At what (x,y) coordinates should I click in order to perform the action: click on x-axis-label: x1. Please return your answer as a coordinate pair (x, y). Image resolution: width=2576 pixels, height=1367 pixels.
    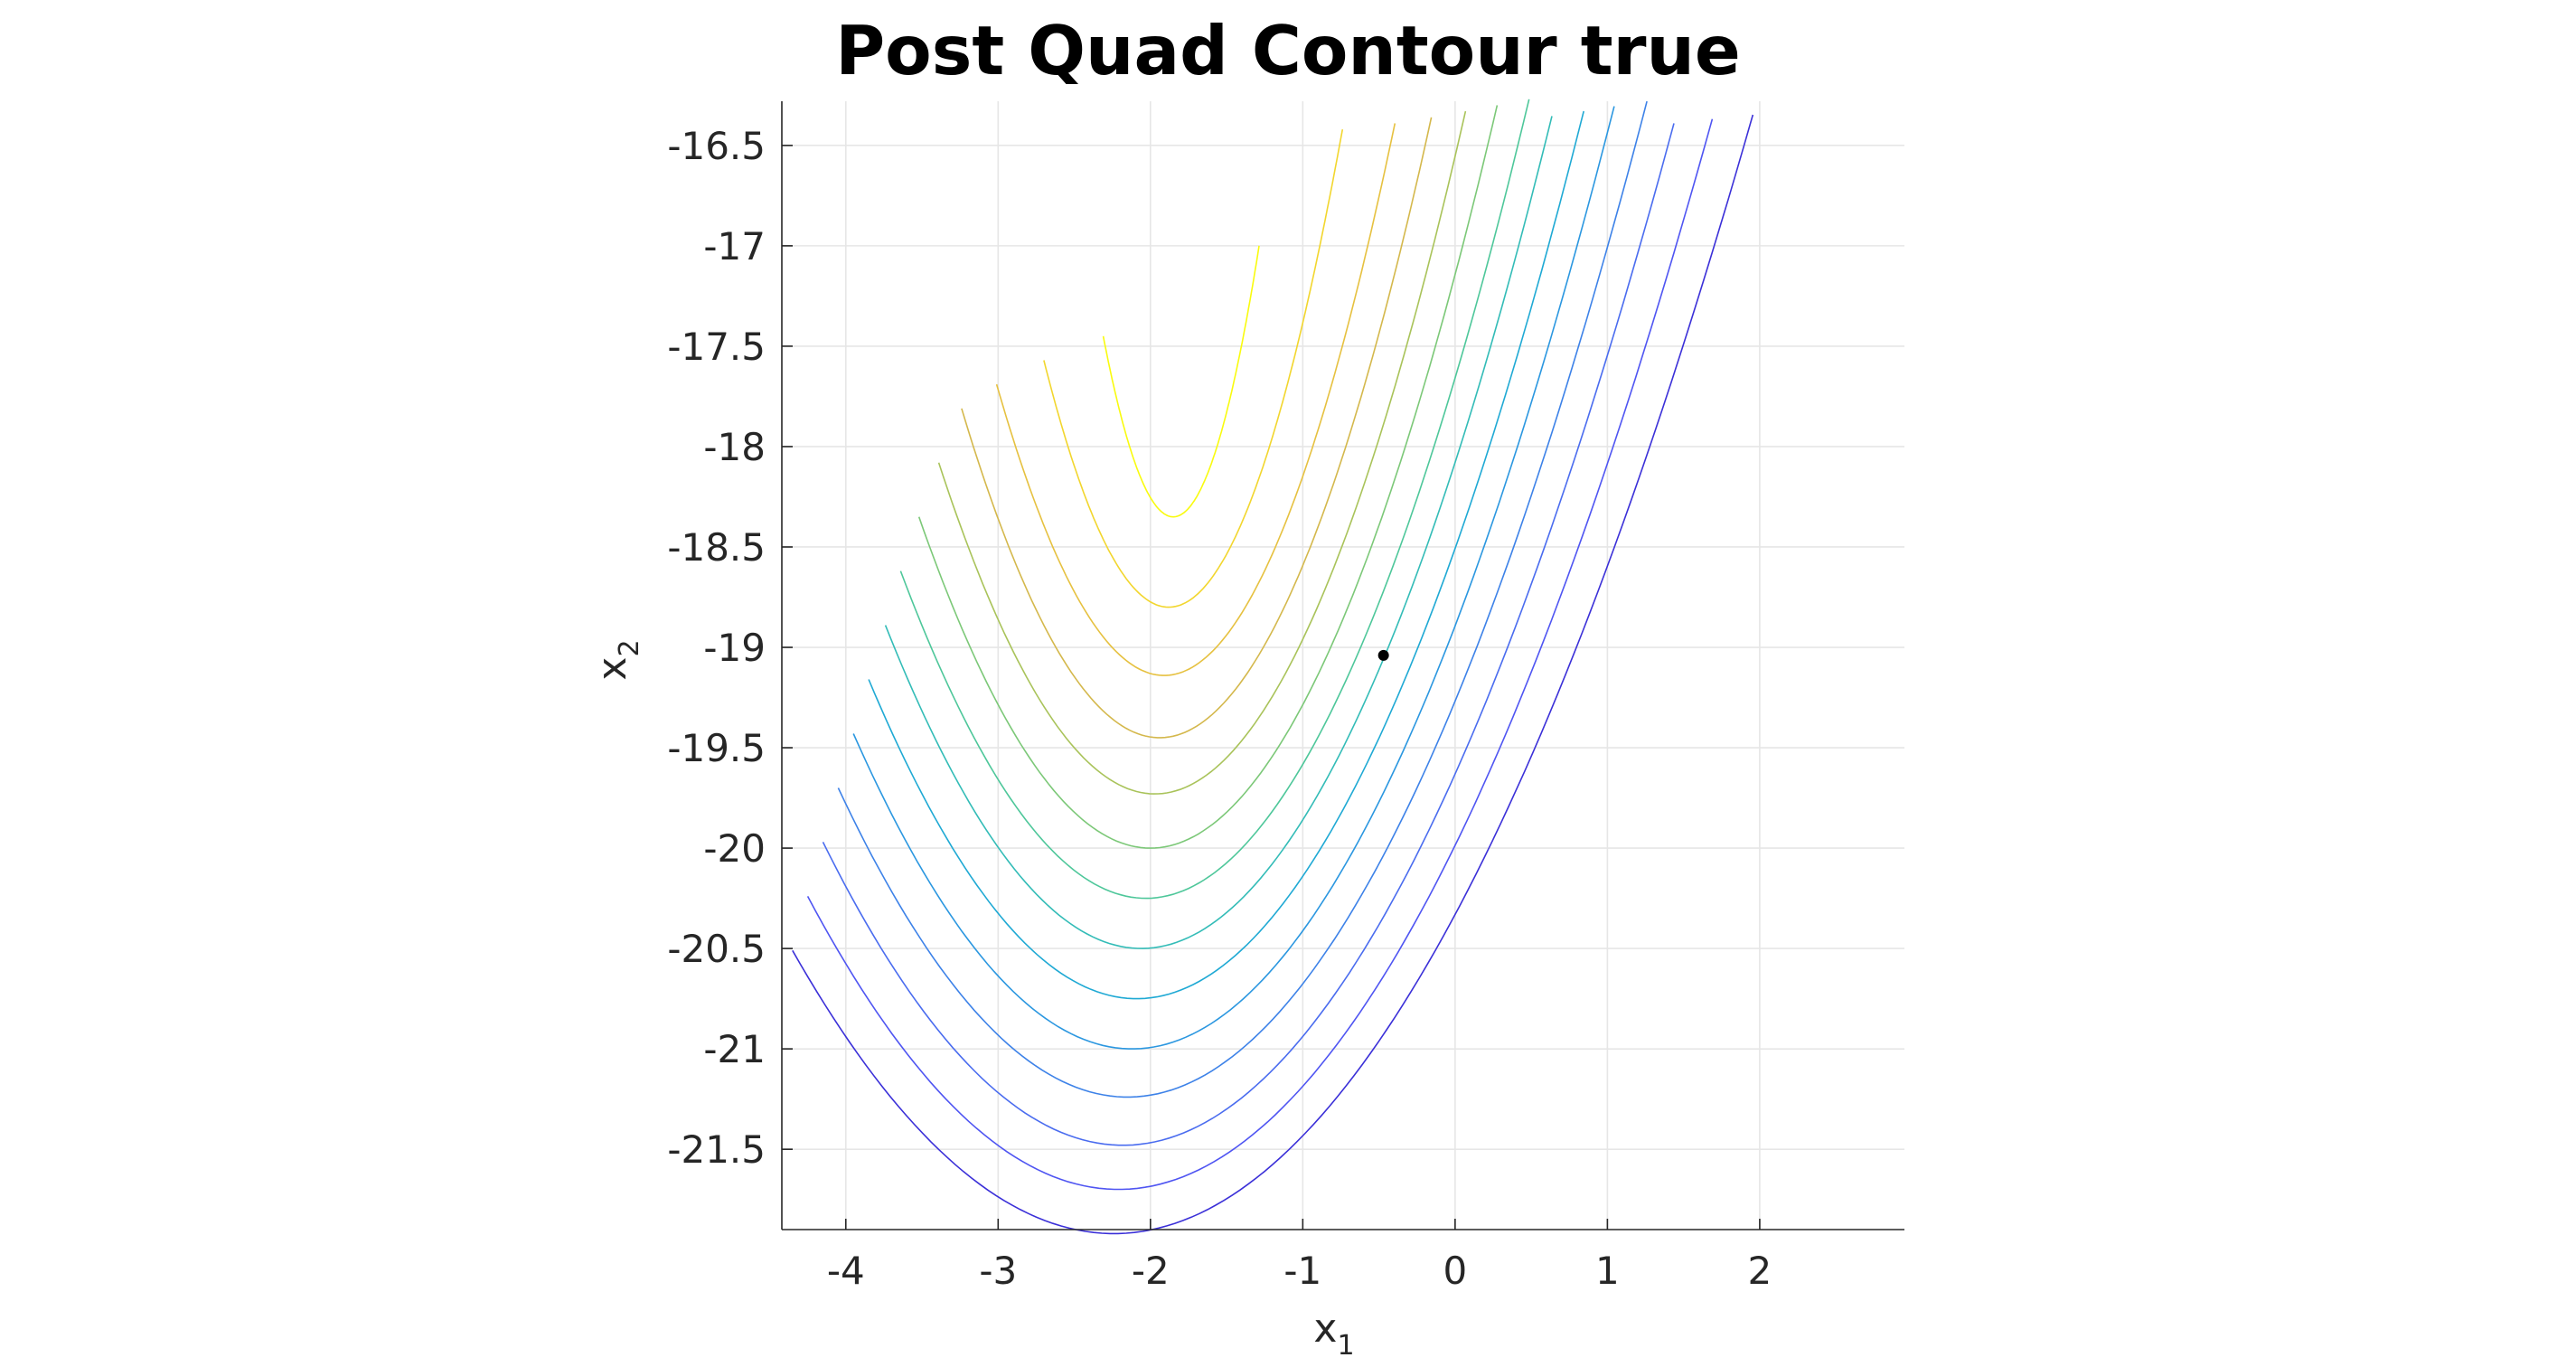
    Looking at the image, I should click on (1333, 1334).